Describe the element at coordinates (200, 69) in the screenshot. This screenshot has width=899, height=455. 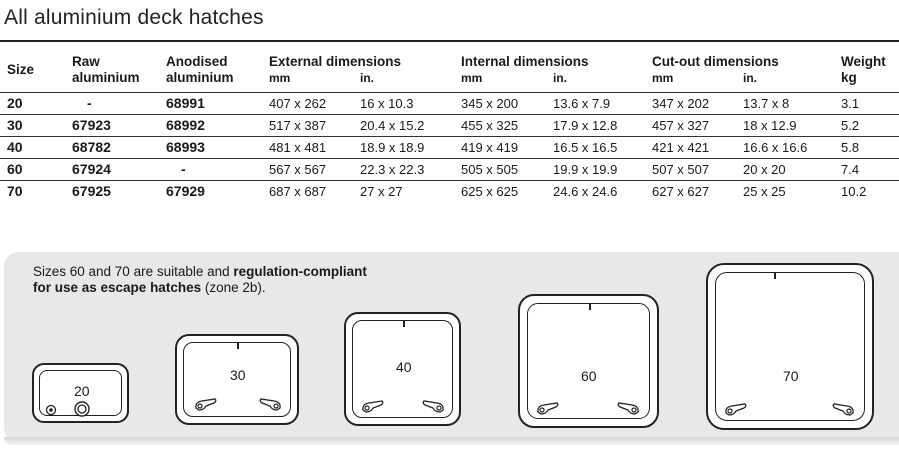
I see `header-anodised: Anodised aluminium` at that location.